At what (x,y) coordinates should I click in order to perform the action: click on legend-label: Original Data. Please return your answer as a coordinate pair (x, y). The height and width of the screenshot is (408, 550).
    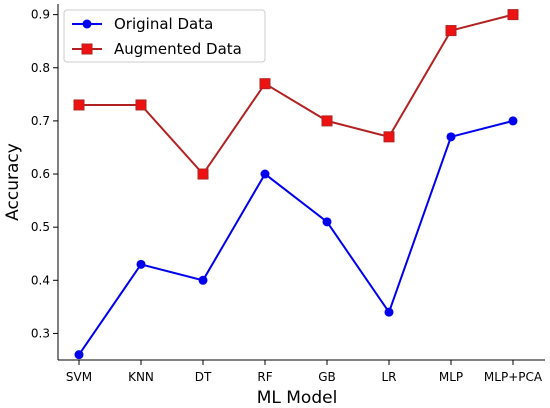
    Looking at the image, I should click on (163, 24).